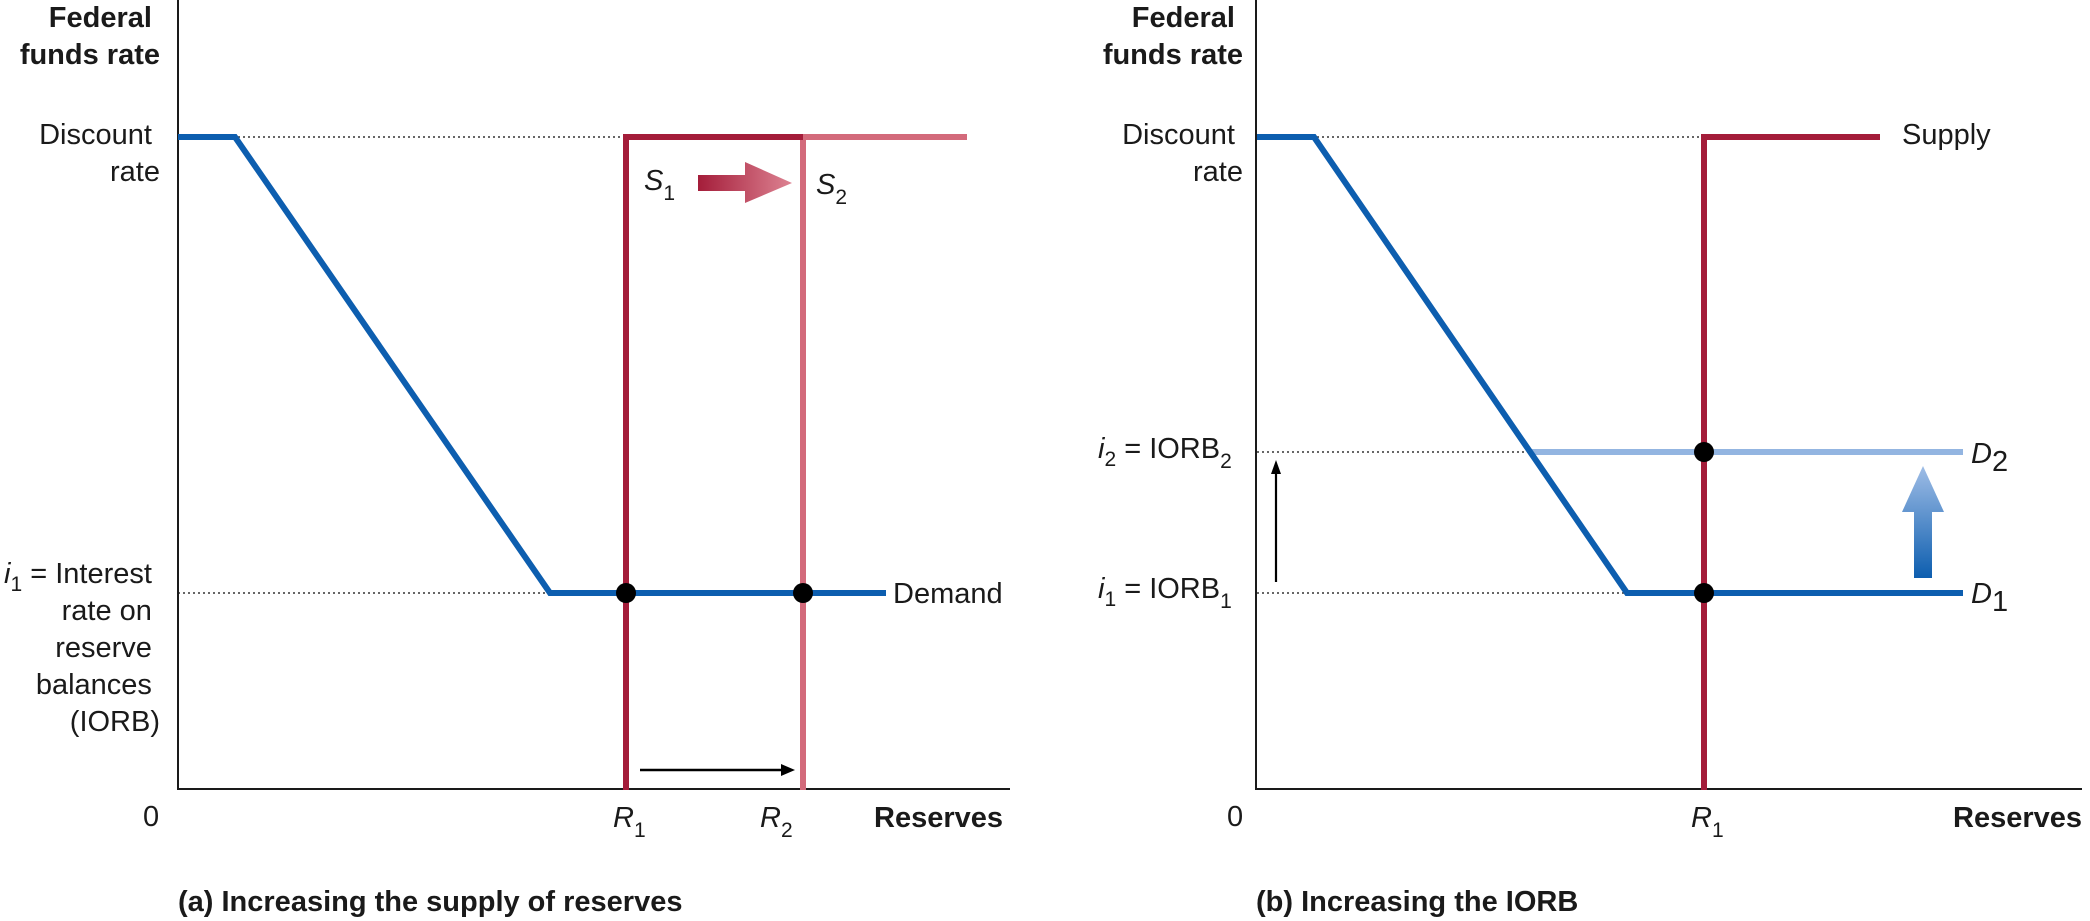  What do you see at coordinates (948, 594) in the screenshot?
I see `demand-label: Demand` at bounding box center [948, 594].